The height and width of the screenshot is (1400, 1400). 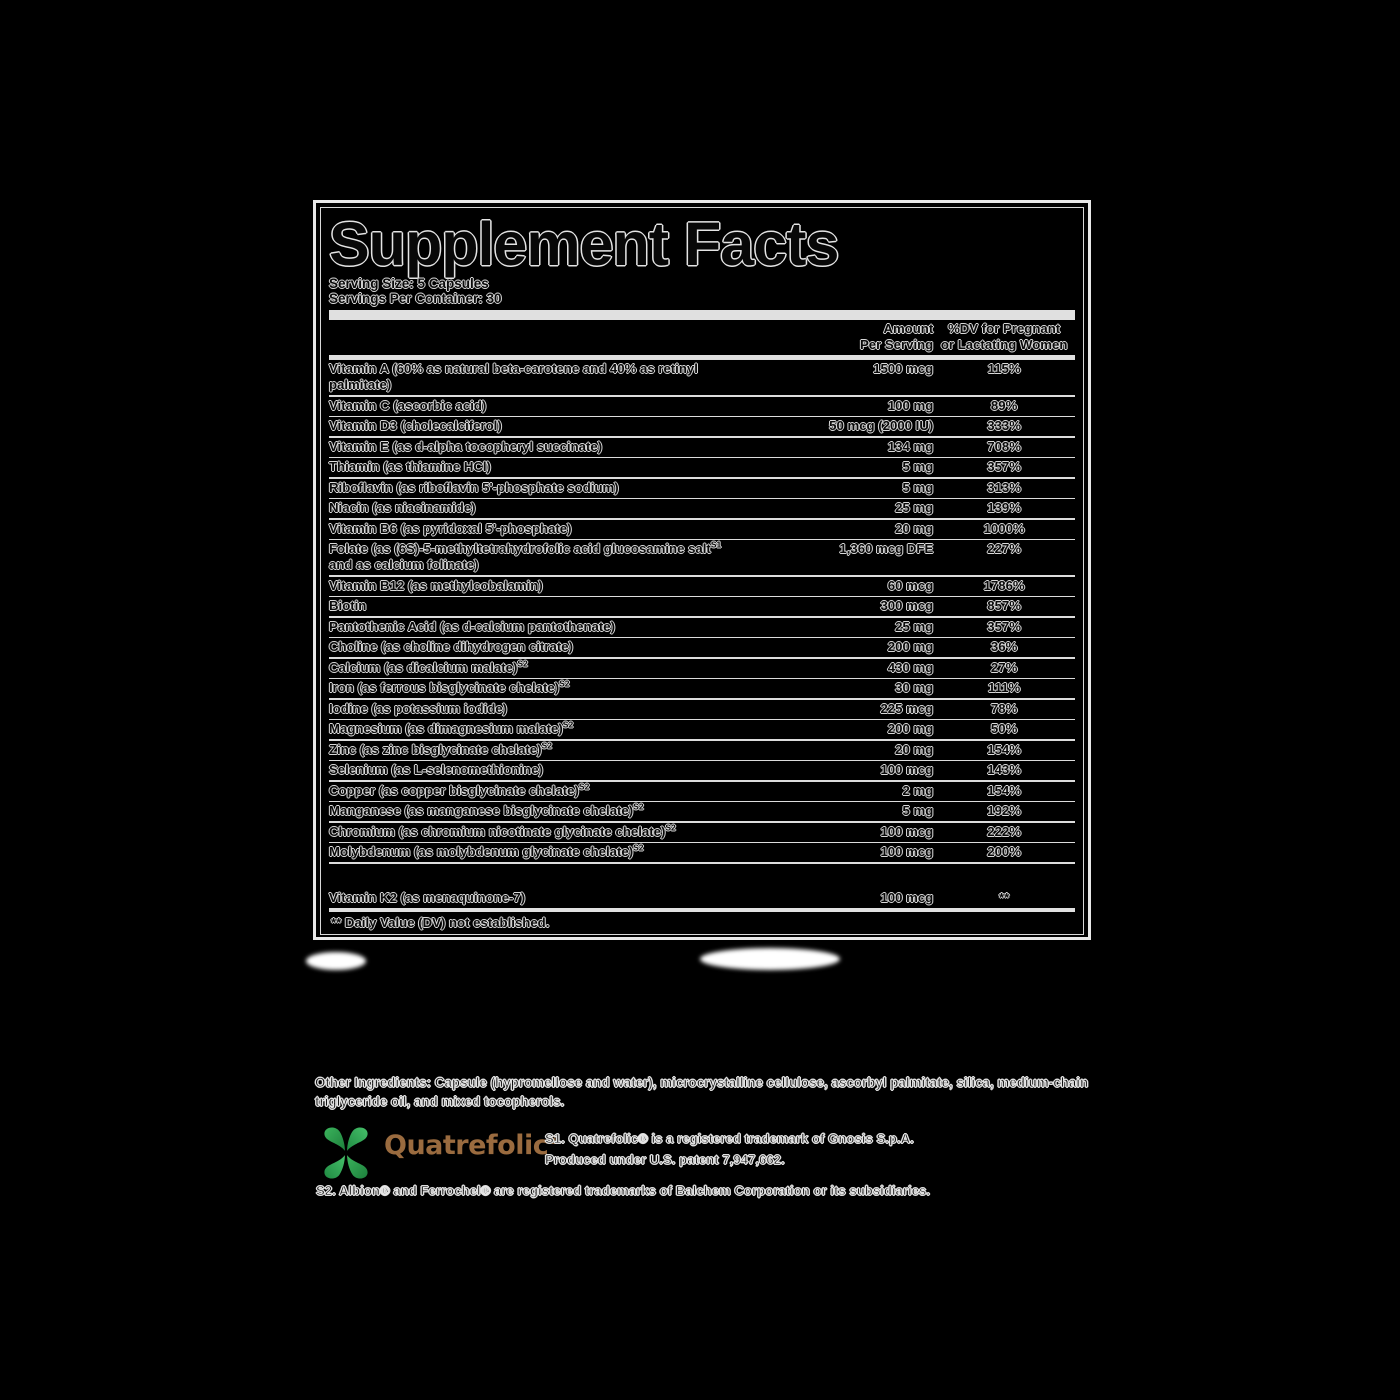 What do you see at coordinates (914, 528) in the screenshot?
I see `nutrient-amount: 20 mg` at bounding box center [914, 528].